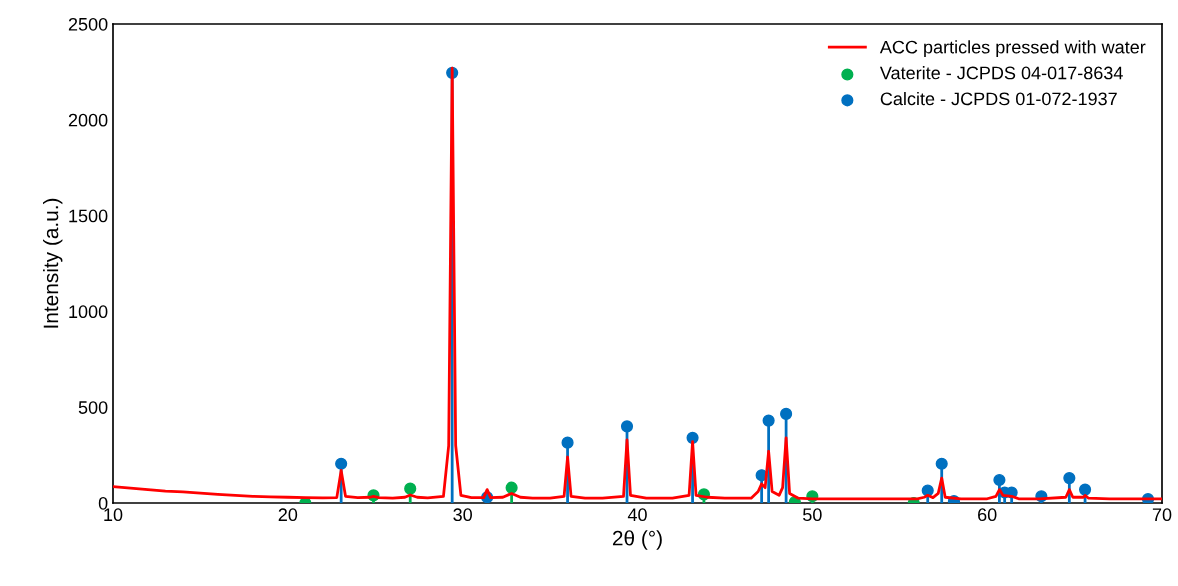  I want to click on x-tick-label: 10, so click(113, 515).